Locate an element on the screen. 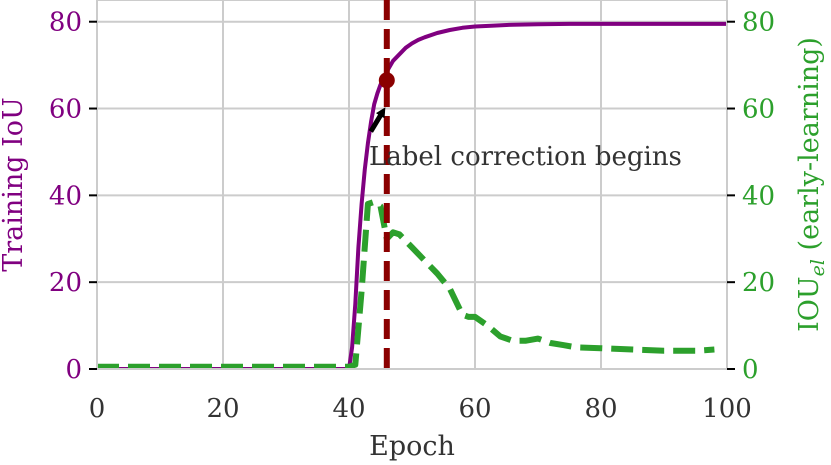 The image size is (831, 465). right-y-axis-label-subscript: el is located at coordinates (818, 267).